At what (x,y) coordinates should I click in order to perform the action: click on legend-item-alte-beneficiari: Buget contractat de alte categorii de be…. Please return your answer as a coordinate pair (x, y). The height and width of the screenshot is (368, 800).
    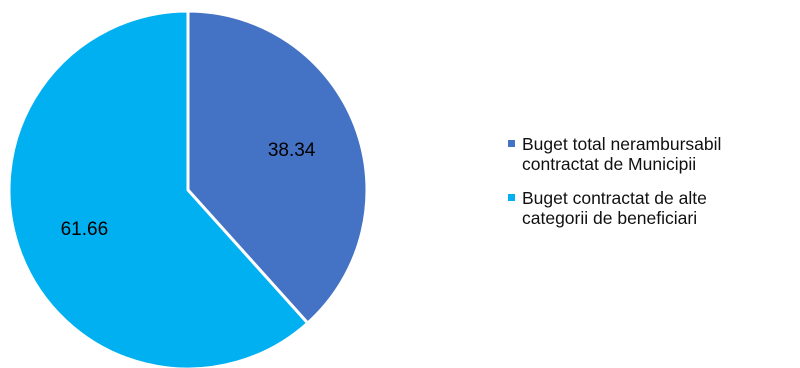
    Looking at the image, I should click on (653, 208).